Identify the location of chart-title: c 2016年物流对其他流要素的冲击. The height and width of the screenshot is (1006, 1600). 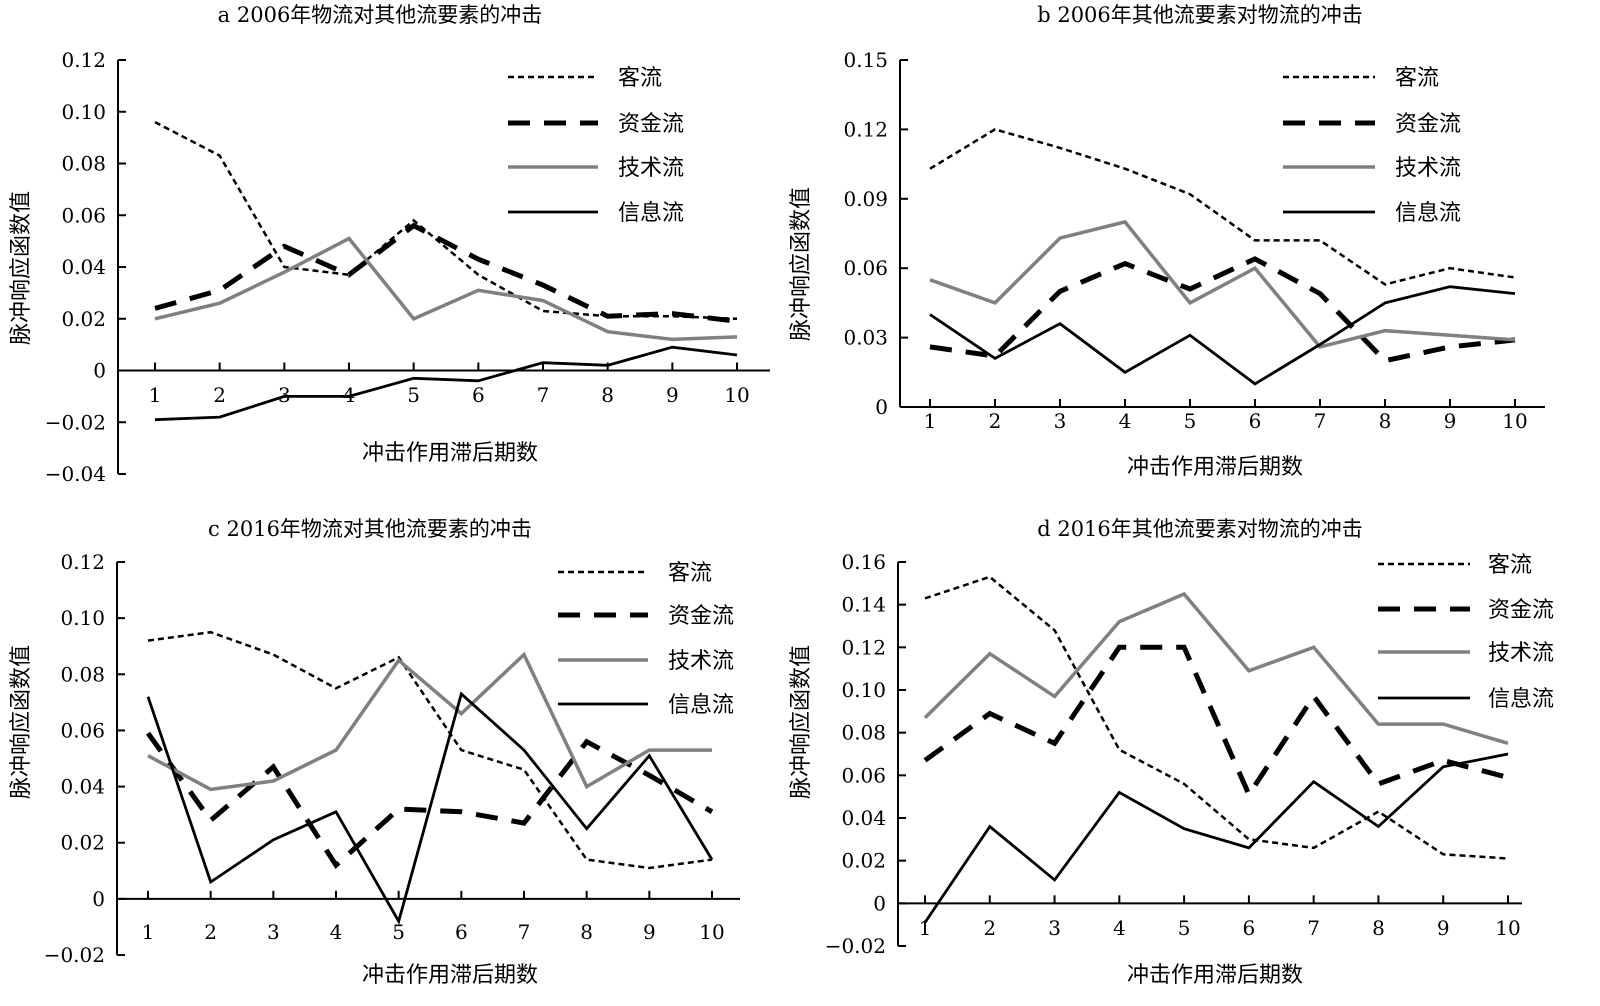
(370, 529).